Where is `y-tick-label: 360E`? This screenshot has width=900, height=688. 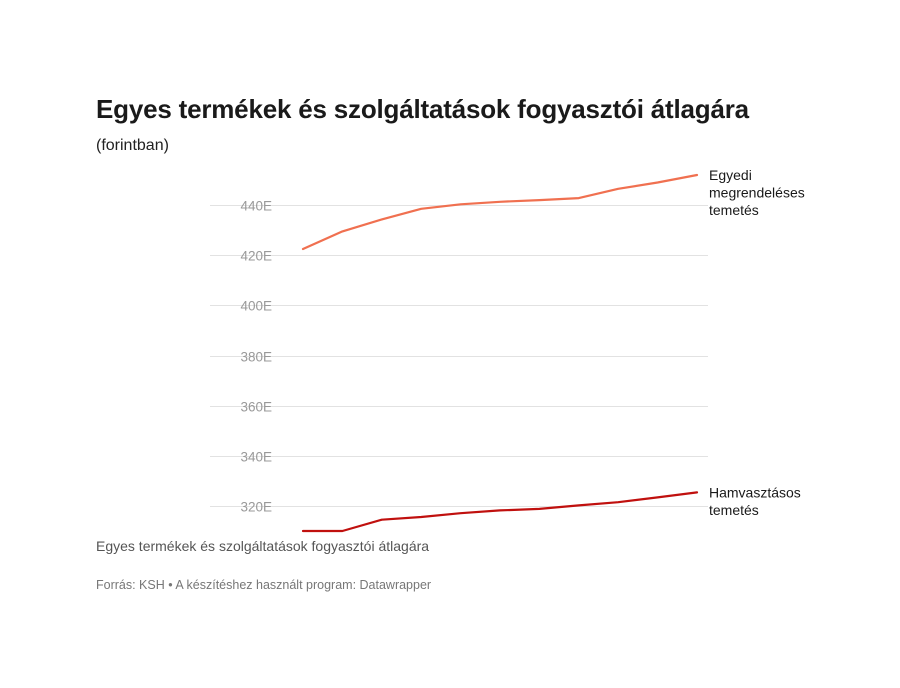 y-tick-label: 360E is located at coordinates (256, 407).